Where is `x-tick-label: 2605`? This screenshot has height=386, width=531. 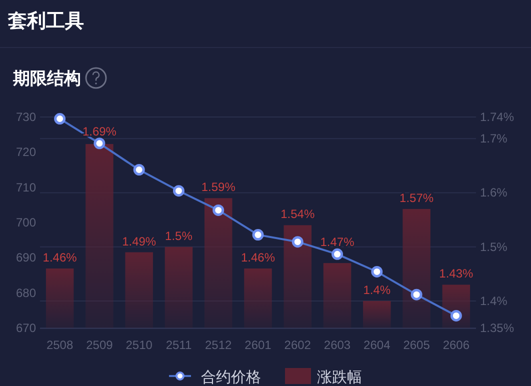
x-tick-label: 2605 is located at coordinates (416, 345).